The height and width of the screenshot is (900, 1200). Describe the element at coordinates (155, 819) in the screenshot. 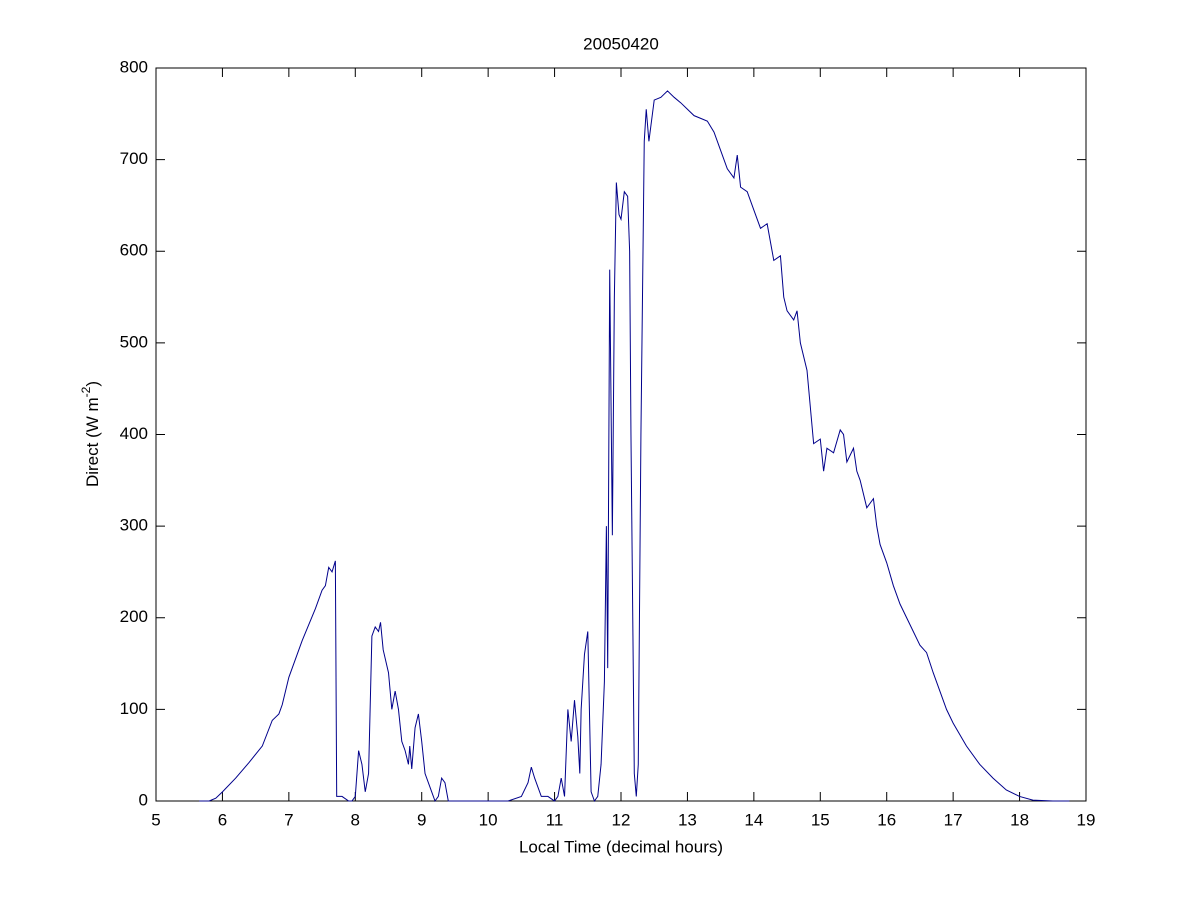

I see `x-tick-label: 5` at that location.